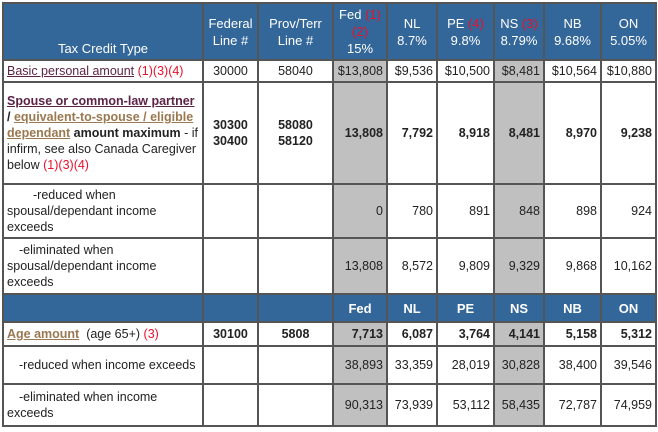 This screenshot has width=658, height=432. Describe the element at coordinates (628, 334) in the screenshot. I see `cell: 5,312` at that location.